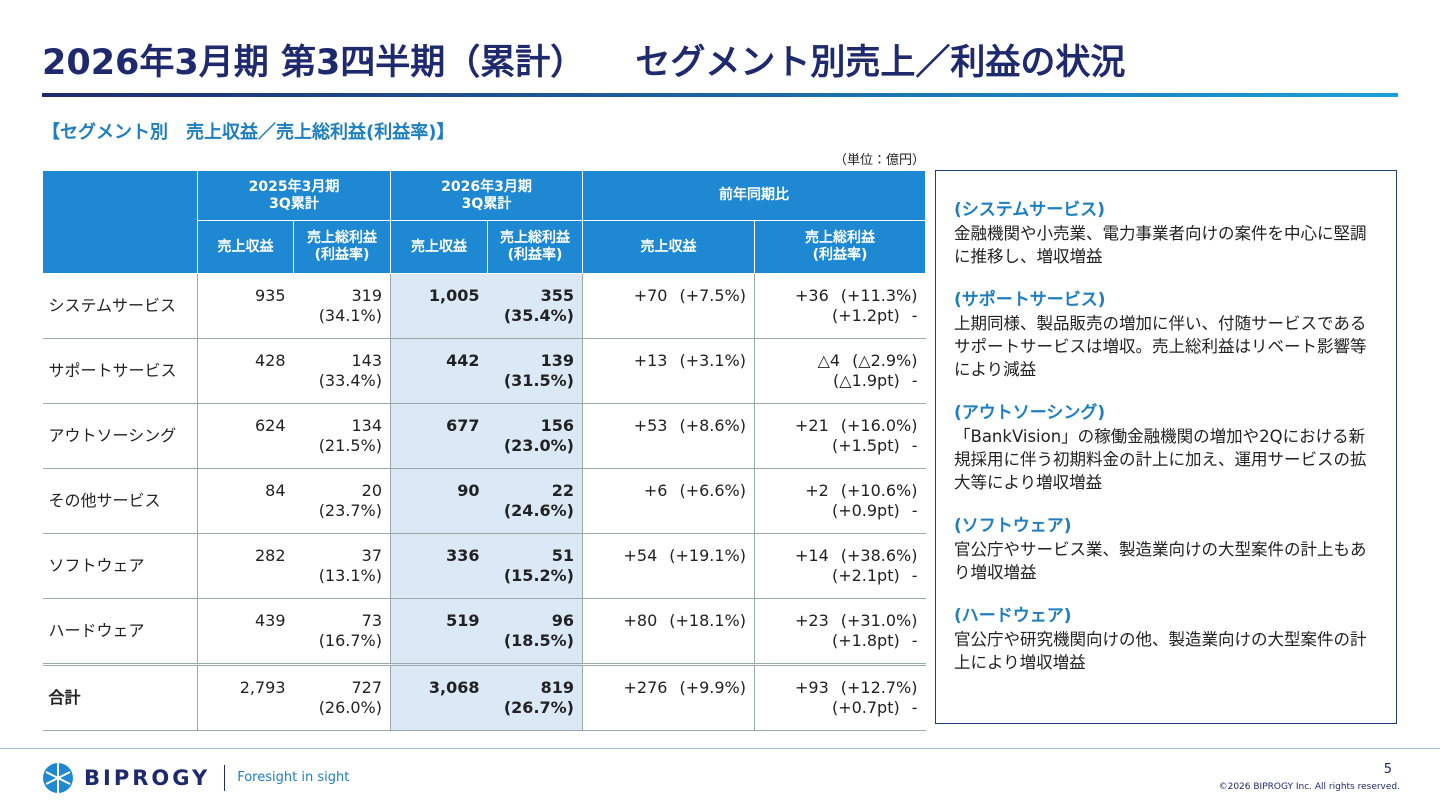  What do you see at coordinates (270, 555) in the screenshot?
I see `value: 282` at bounding box center [270, 555].